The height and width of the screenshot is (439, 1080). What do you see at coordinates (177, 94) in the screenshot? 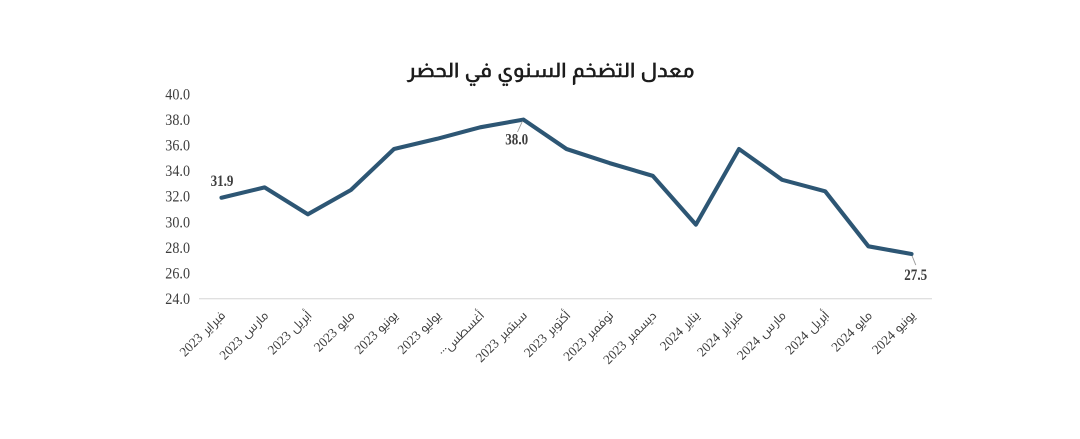
I see `svg-text: 40.0` at bounding box center [177, 94].